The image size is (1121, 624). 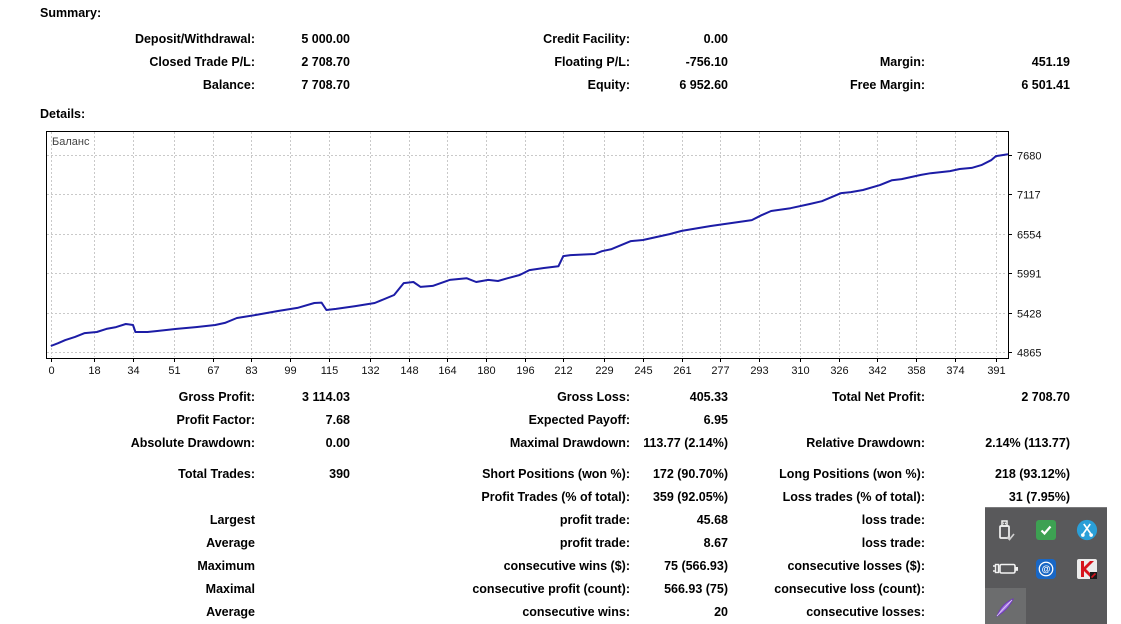 I want to click on stat-label: Relative Drawdown:, so click(x=865, y=443).